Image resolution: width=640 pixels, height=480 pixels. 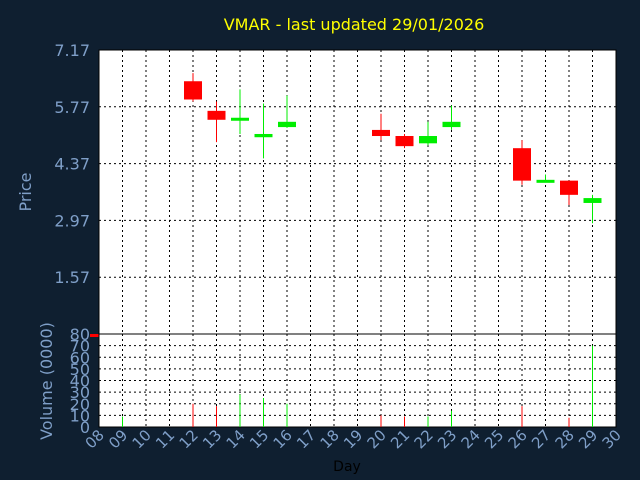 I want to click on volume-axis-label: Volume (0000), so click(x=46, y=381).